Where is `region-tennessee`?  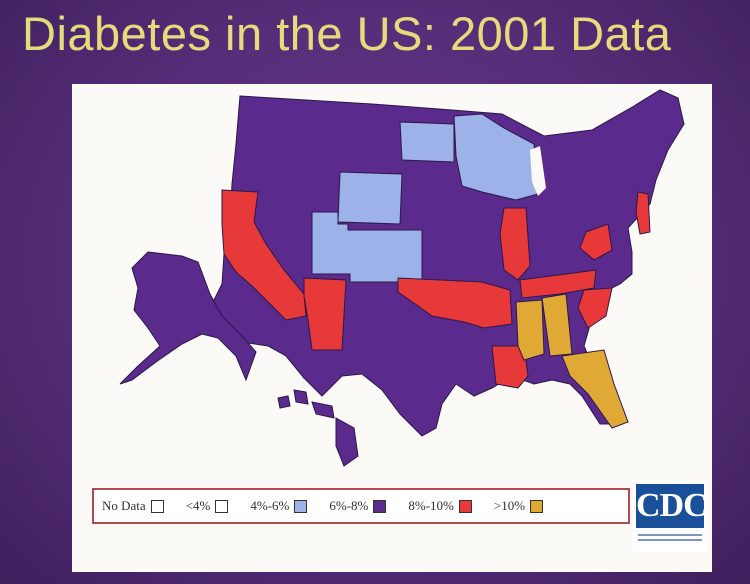
region-tennessee is located at coordinates (558, 284).